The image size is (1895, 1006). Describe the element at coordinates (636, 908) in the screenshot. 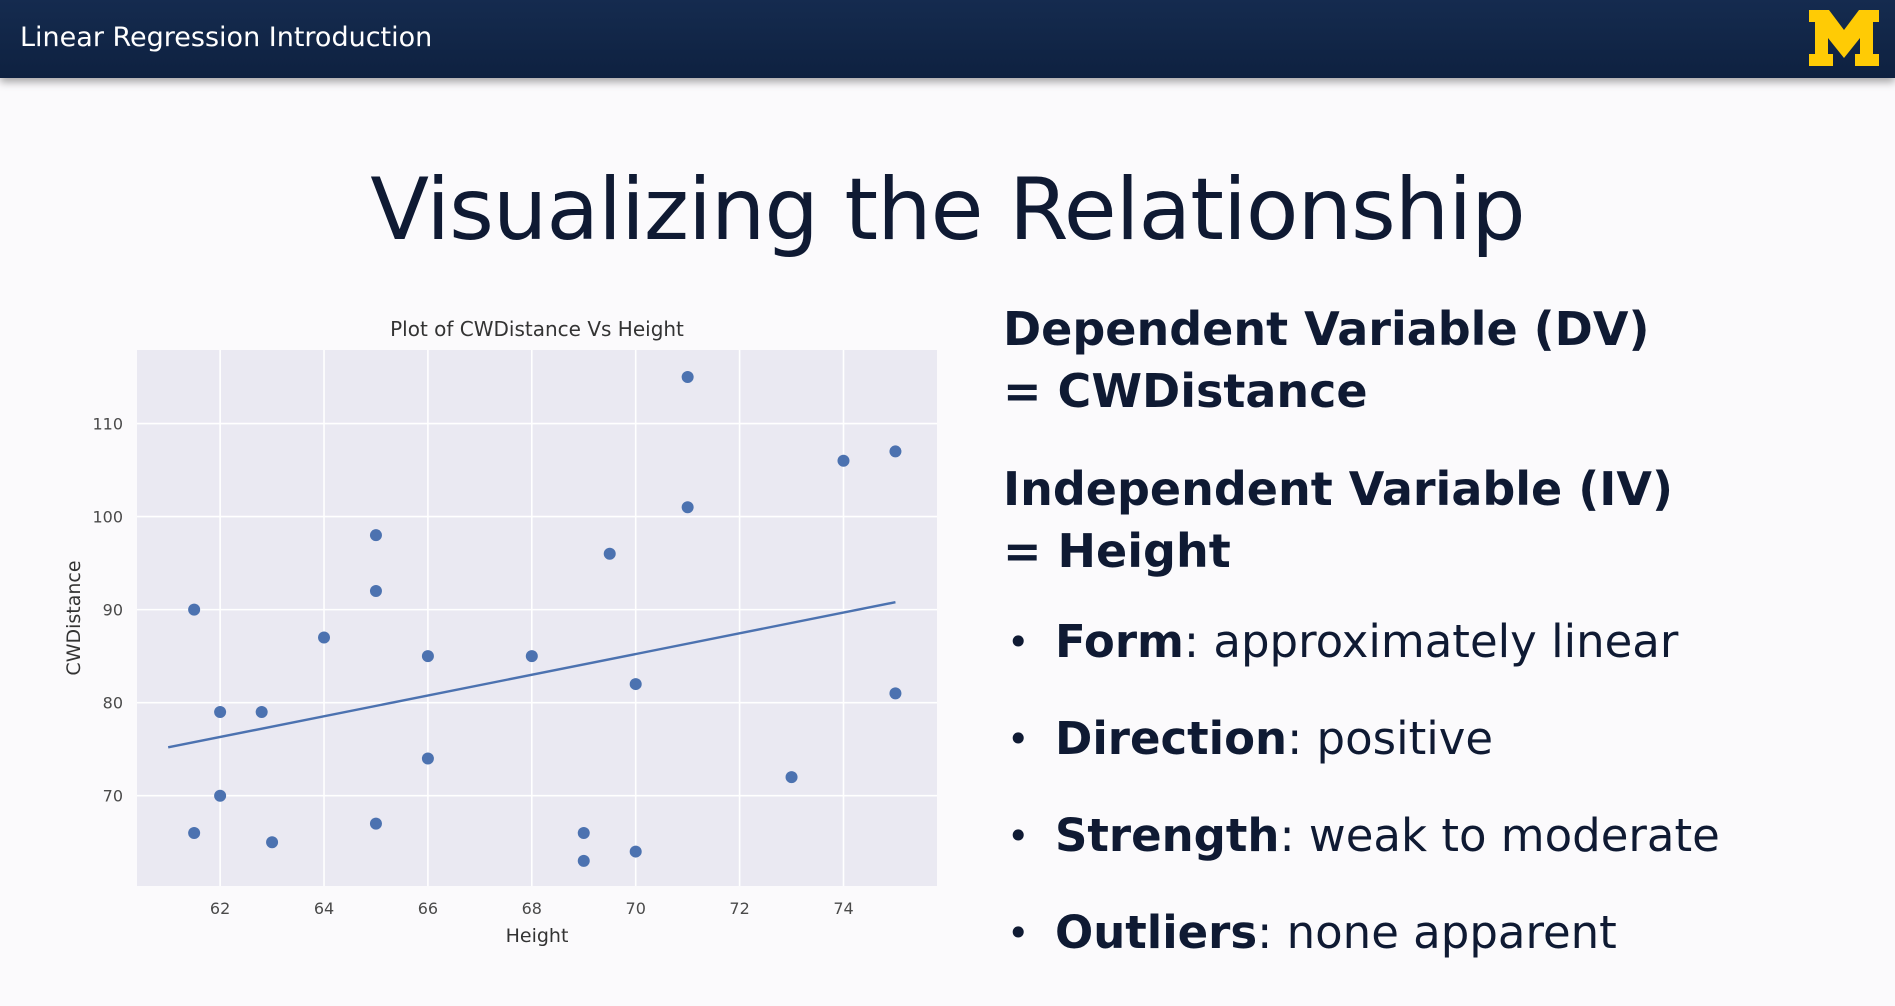

I see `x-tick-label: 70` at that location.